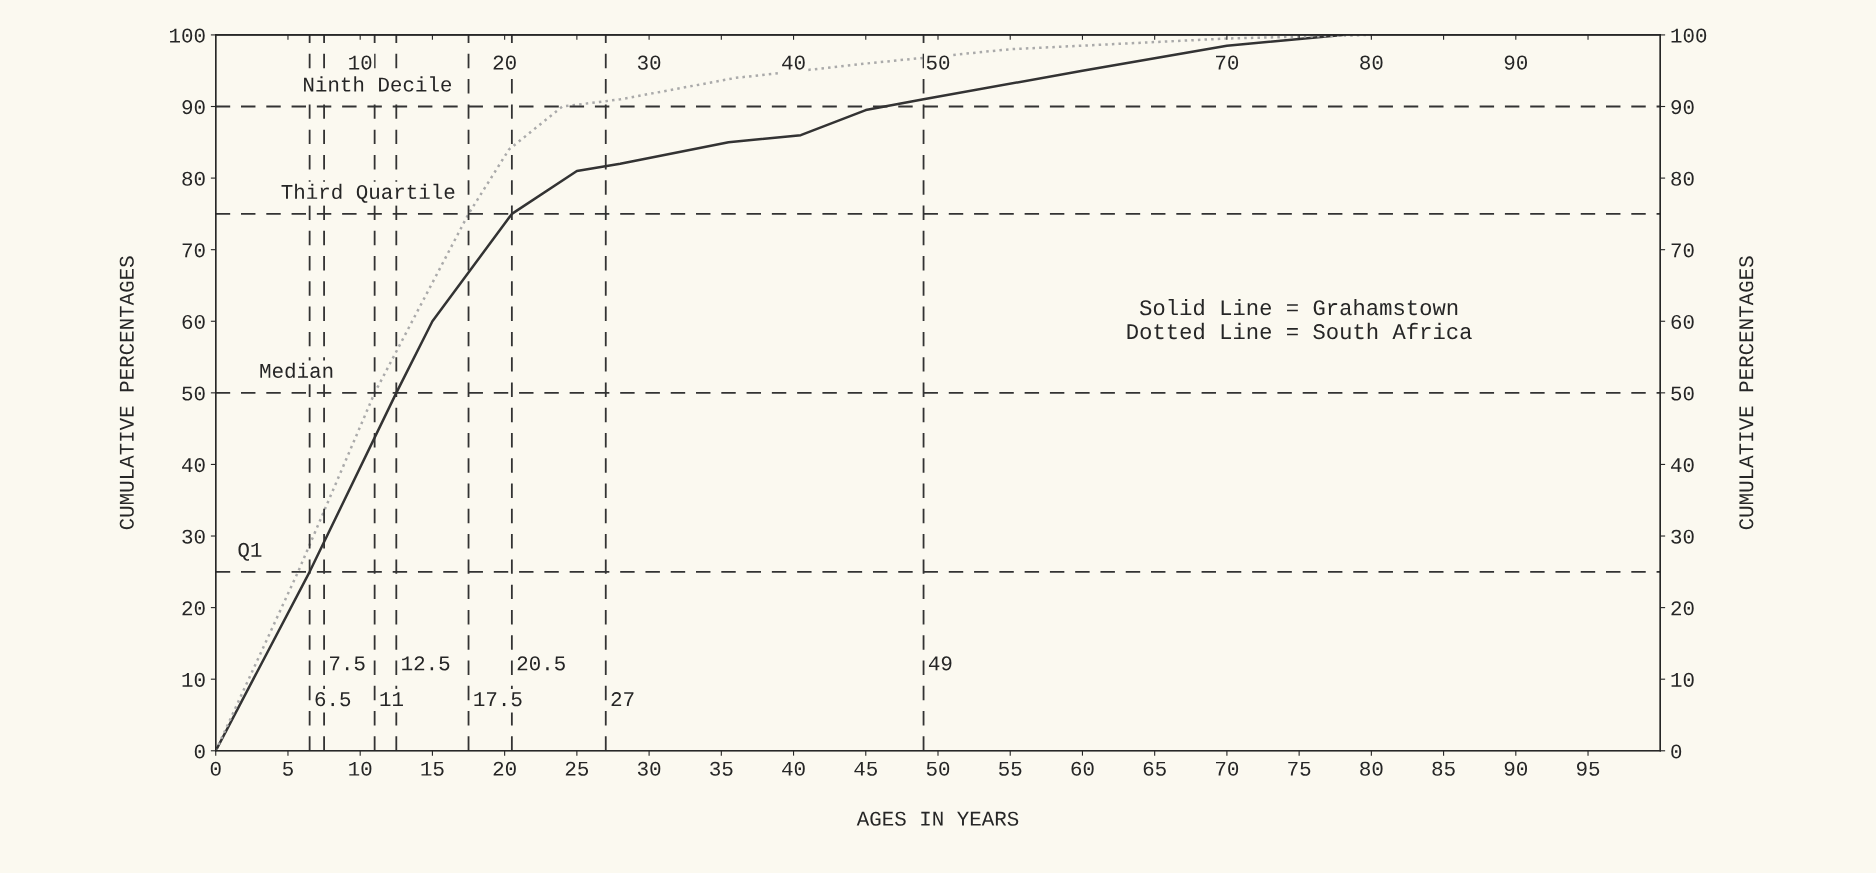 This screenshot has width=1876, height=873. What do you see at coordinates (1227, 62) in the screenshot?
I see `x2-tick-label: 70` at bounding box center [1227, 62].